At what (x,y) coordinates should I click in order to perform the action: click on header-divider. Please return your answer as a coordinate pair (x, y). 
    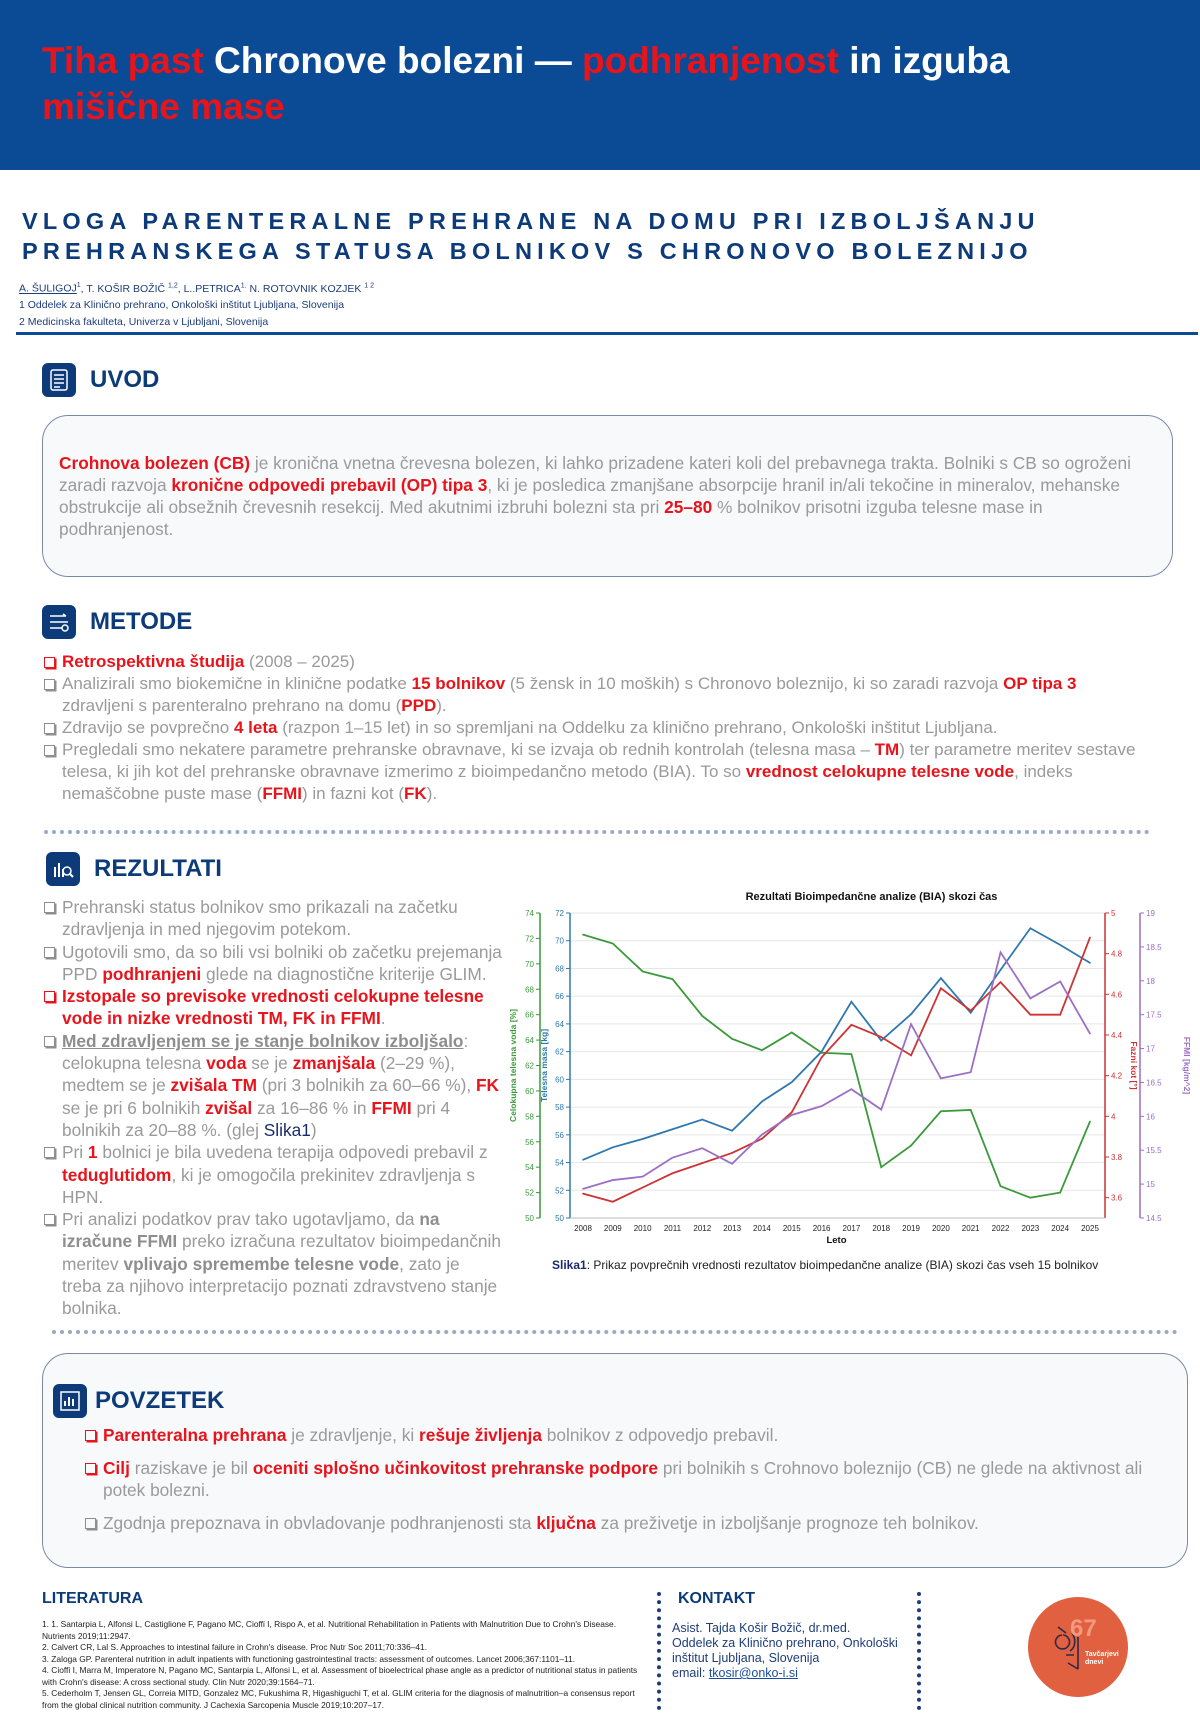
    Looking at the image, I should click on (607, 333).